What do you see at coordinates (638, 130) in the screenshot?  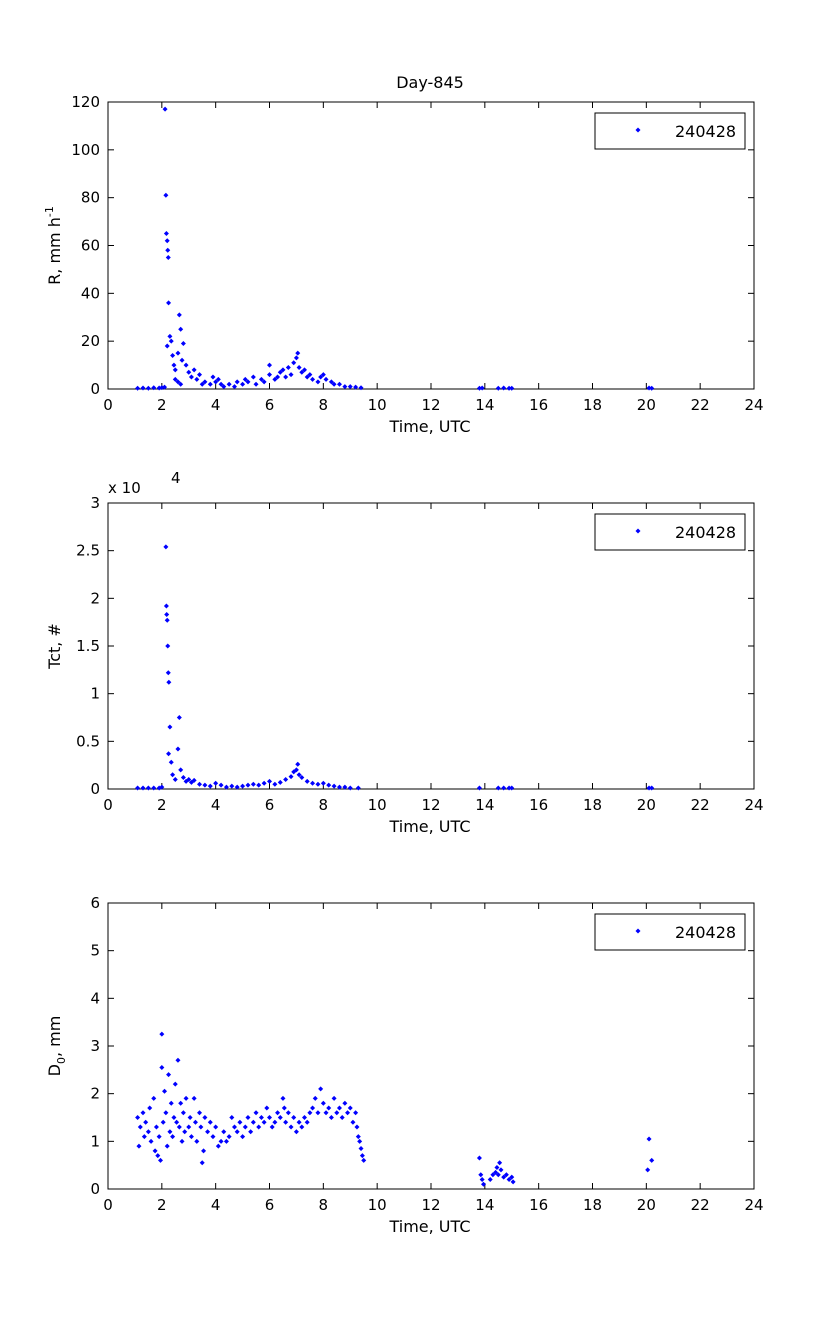 I see `legend-marker` at bounding box center [638, 130].